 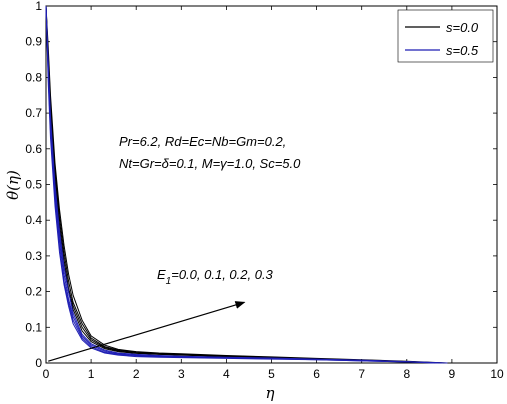 What do you see at coordinates (91, 374) in the screenshot?
I see `x-tick-label: 1` at bounding box center [91, 374].